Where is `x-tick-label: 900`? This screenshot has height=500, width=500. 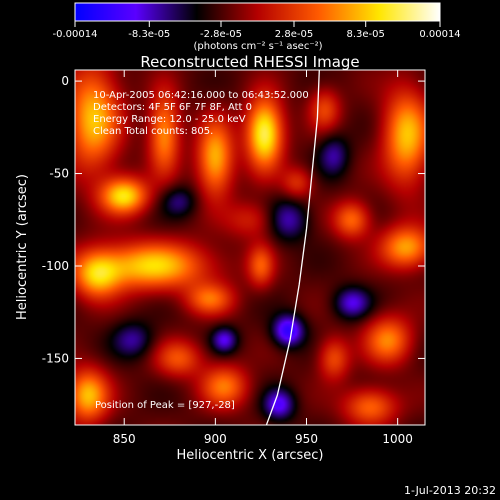 x-tick-label: 900 is located at coordinates (215, 439).